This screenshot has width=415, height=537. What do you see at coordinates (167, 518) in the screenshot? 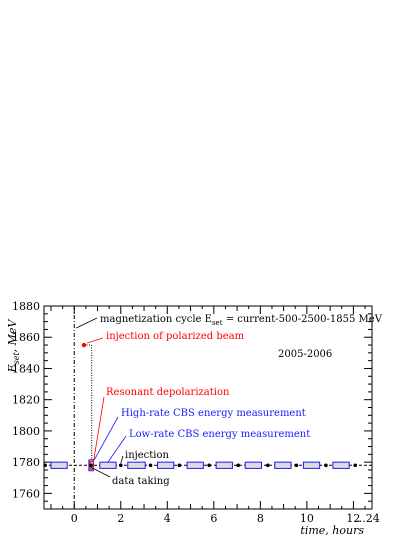
I see `x-tick-label: 4` at bounding box center [167, 518].